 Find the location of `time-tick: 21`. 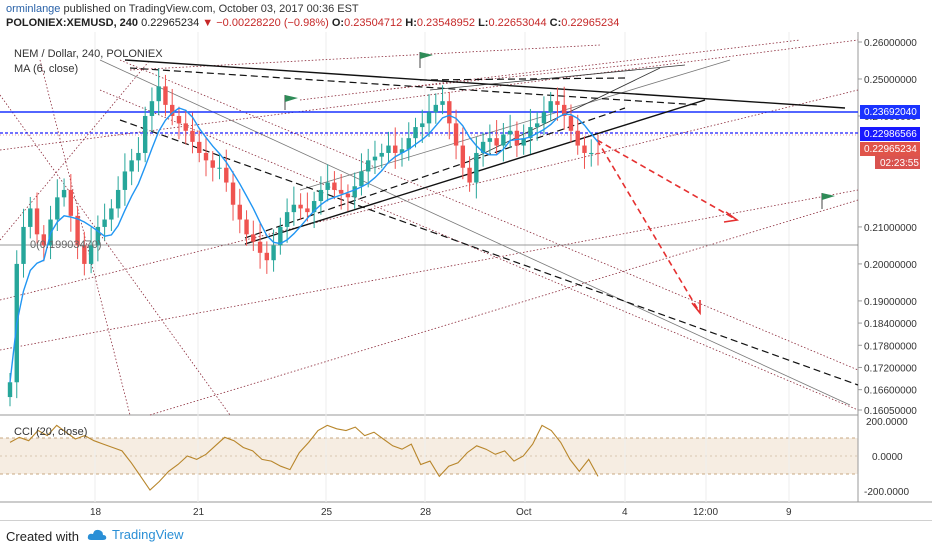

time-tick: 21 is located at coordinates (199, 512).